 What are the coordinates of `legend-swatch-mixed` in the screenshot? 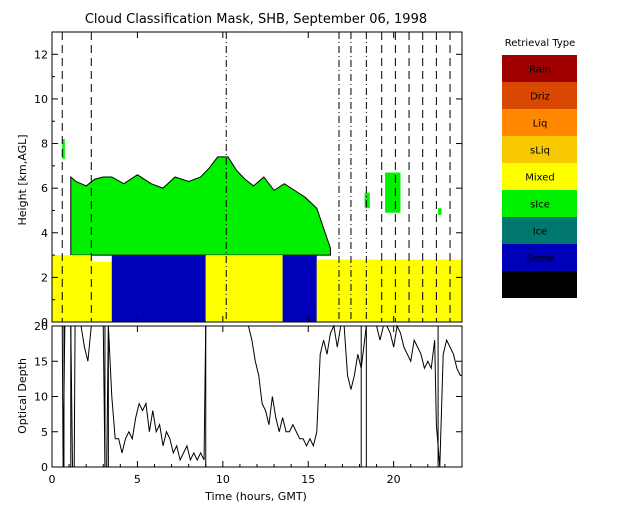 It's located at (539, 176).